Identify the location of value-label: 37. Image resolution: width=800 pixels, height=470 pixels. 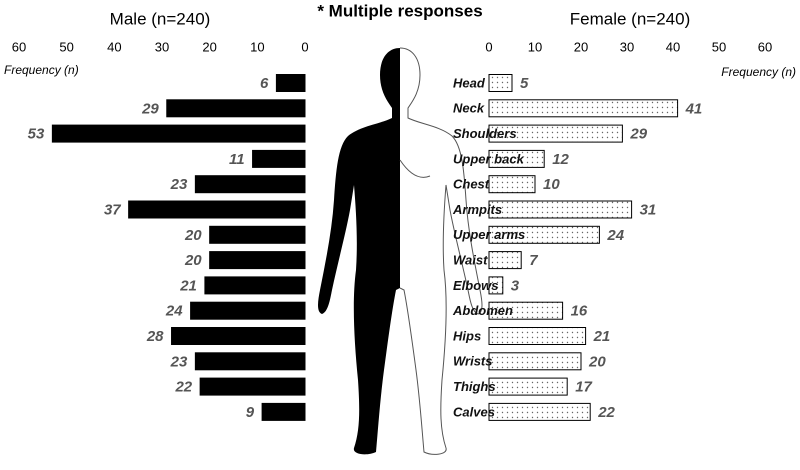
(112, 209).